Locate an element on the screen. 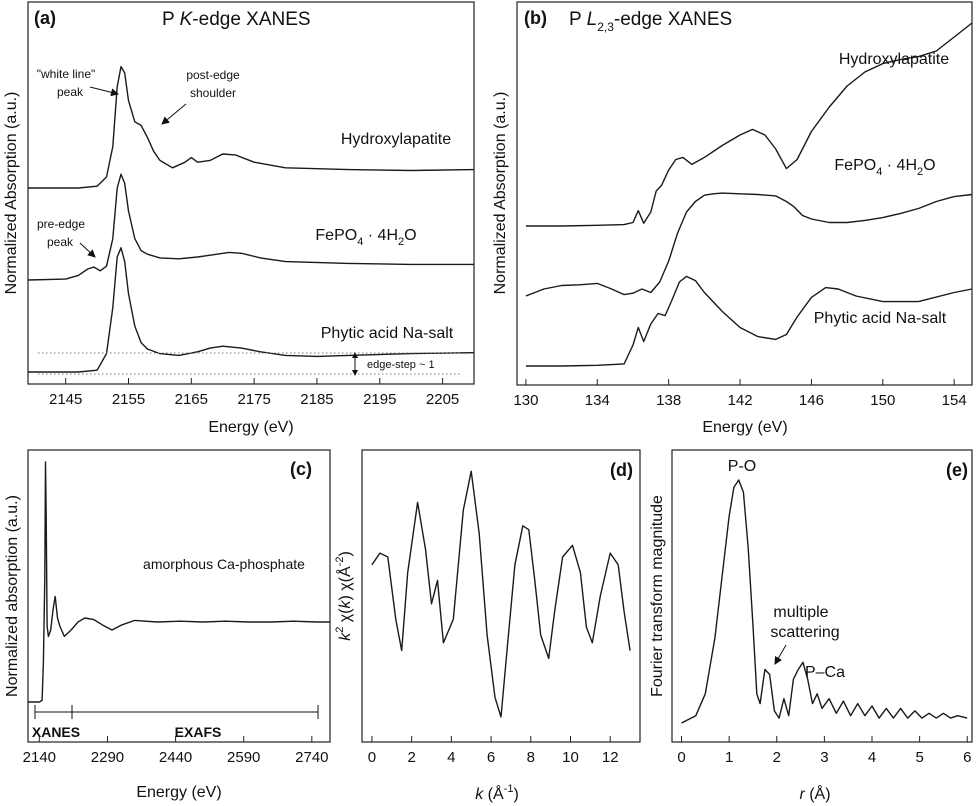 The image size is (976, 806). x-tick-label-130: 130 is located at coordinates (525, 400).